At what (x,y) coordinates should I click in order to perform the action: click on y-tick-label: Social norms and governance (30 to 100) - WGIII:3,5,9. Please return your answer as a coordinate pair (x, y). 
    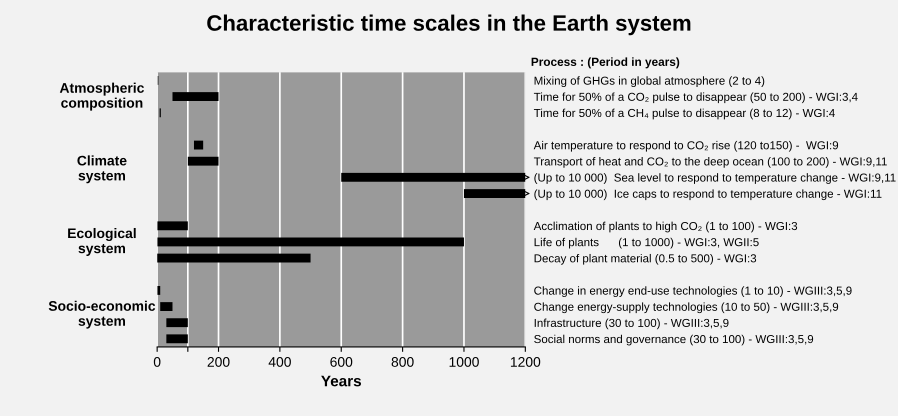
    Looking at the image, I should click on (674, 340).